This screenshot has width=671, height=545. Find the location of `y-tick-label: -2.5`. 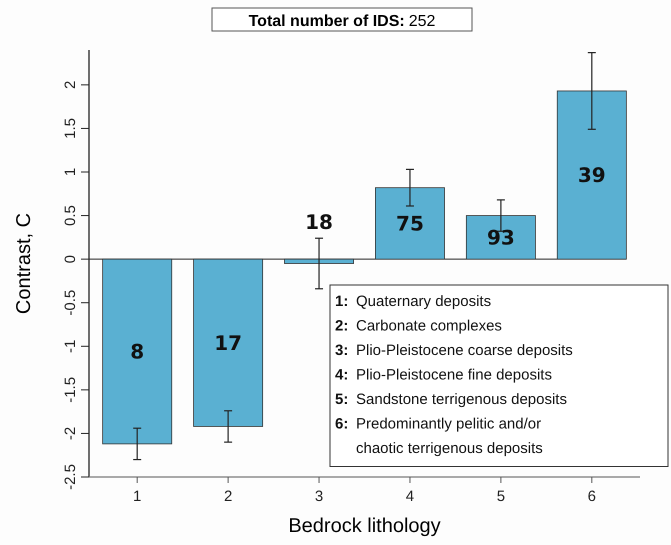

y-tick-label: -2.5 is located at coordinates (70, 477).